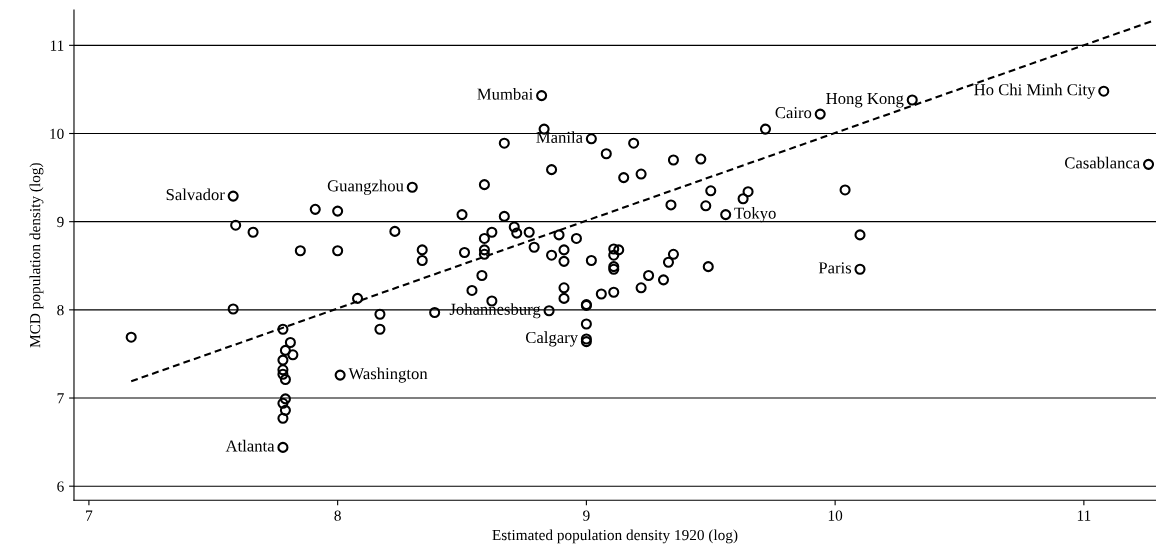 The height and width of the screenshot is (559, 1156). I want to click on y-tick-label: 7, so click(60, 398).